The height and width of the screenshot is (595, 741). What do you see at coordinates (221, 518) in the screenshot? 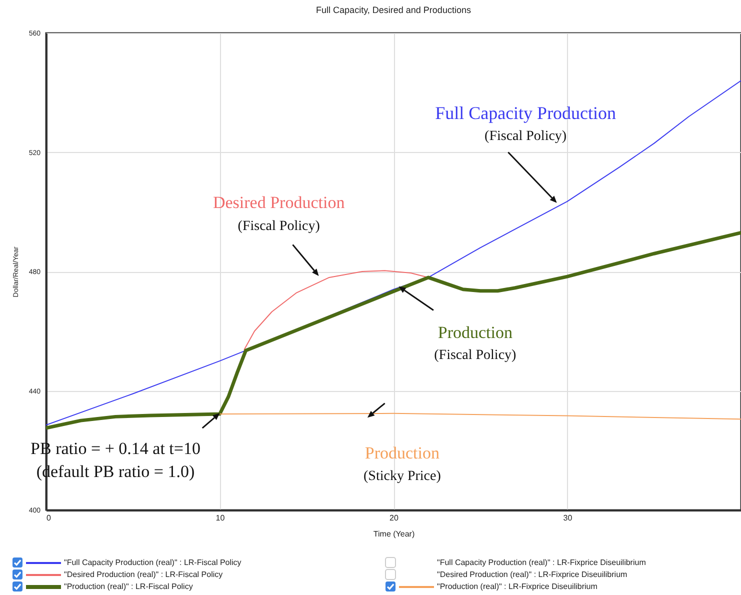
I see `x-tick-label: 10` at bounding box center [221, 518].